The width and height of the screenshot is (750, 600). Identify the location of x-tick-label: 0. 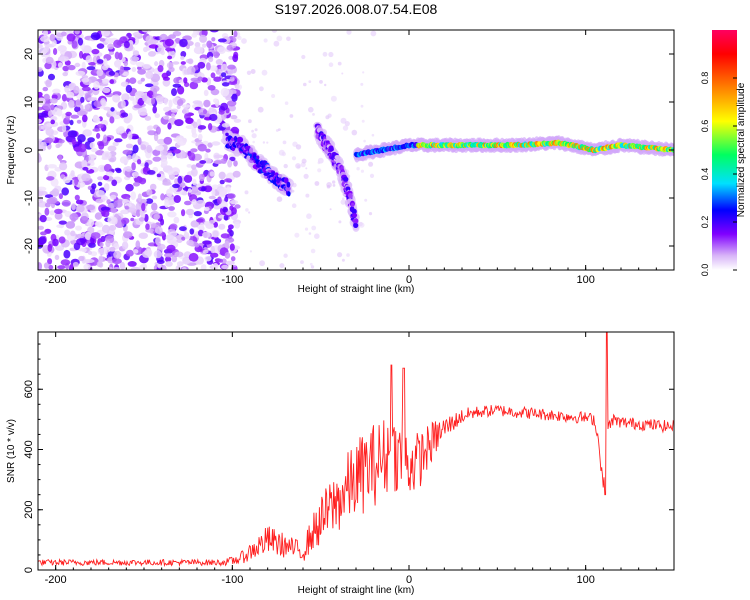
(409, 580).